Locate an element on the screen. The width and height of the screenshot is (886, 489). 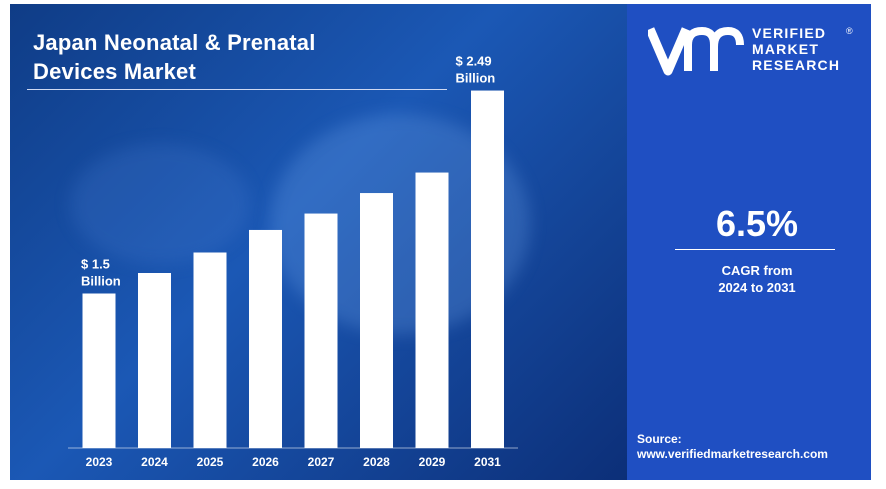
source-label: Source: is located at coordinates (659, 439).